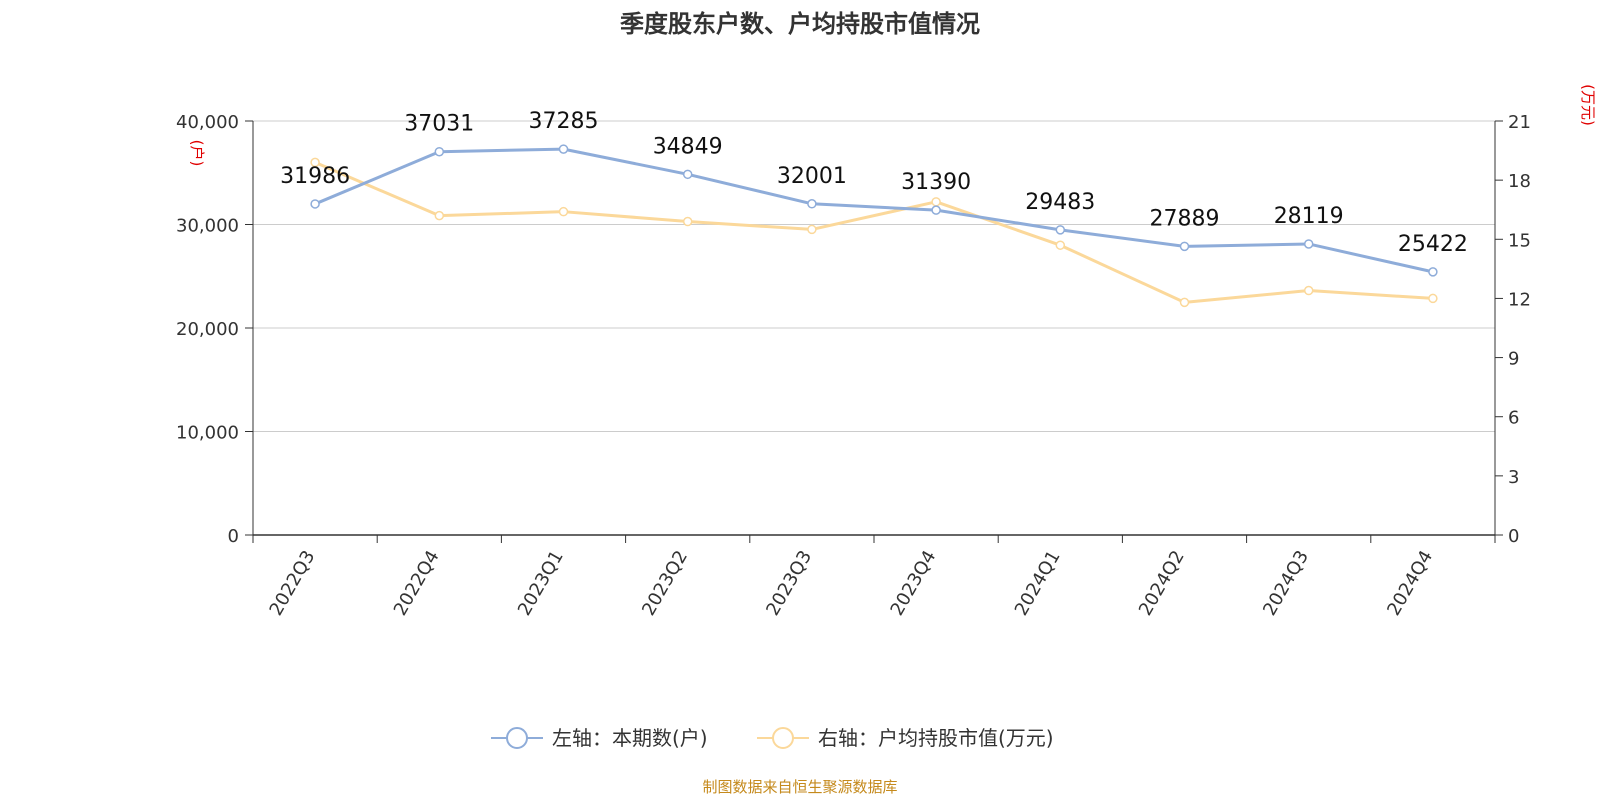 The image size is (1600, 800). I want to click on left-axis-unit: (户), so click(197, 153).